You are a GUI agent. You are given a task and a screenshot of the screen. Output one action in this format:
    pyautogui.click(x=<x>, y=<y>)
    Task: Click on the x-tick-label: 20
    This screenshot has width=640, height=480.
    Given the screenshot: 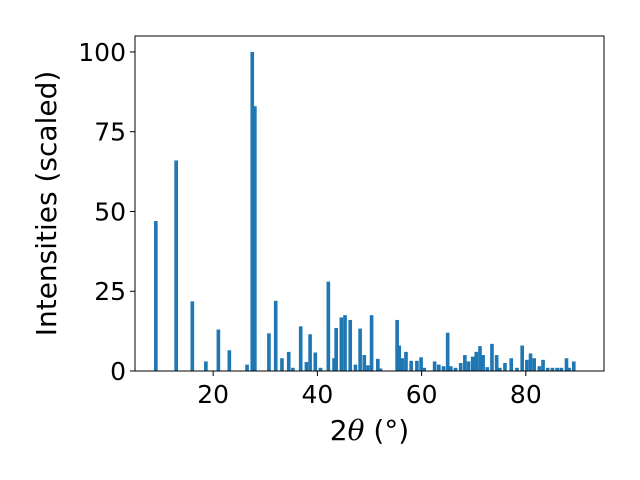 What is the action you would take?
    pyautogui.click(x=213, y=394)
    